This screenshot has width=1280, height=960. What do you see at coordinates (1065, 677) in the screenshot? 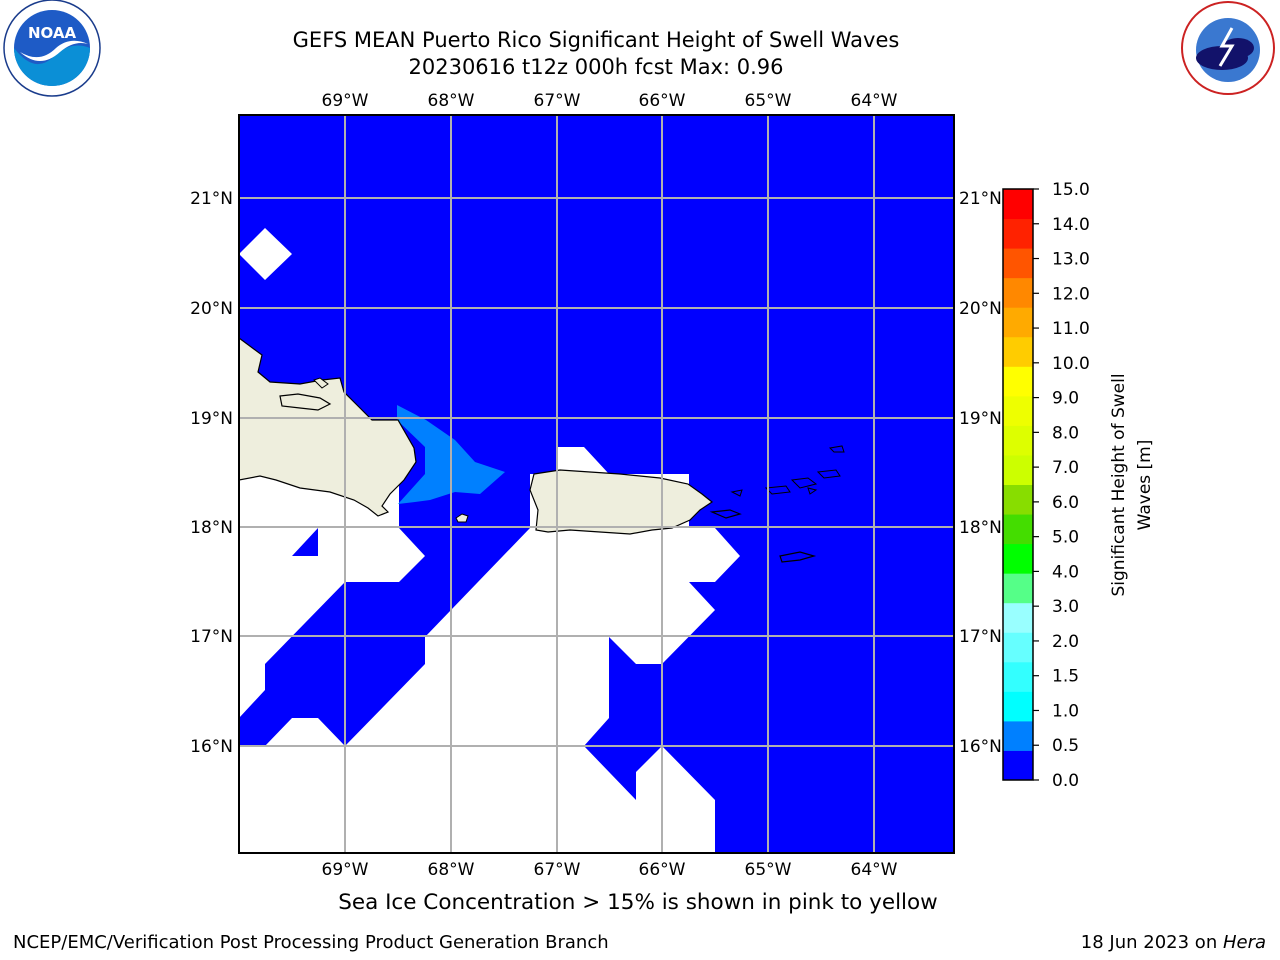
I see `colorbar-tick-label: 1.5` at bounding box center [1065, 677].